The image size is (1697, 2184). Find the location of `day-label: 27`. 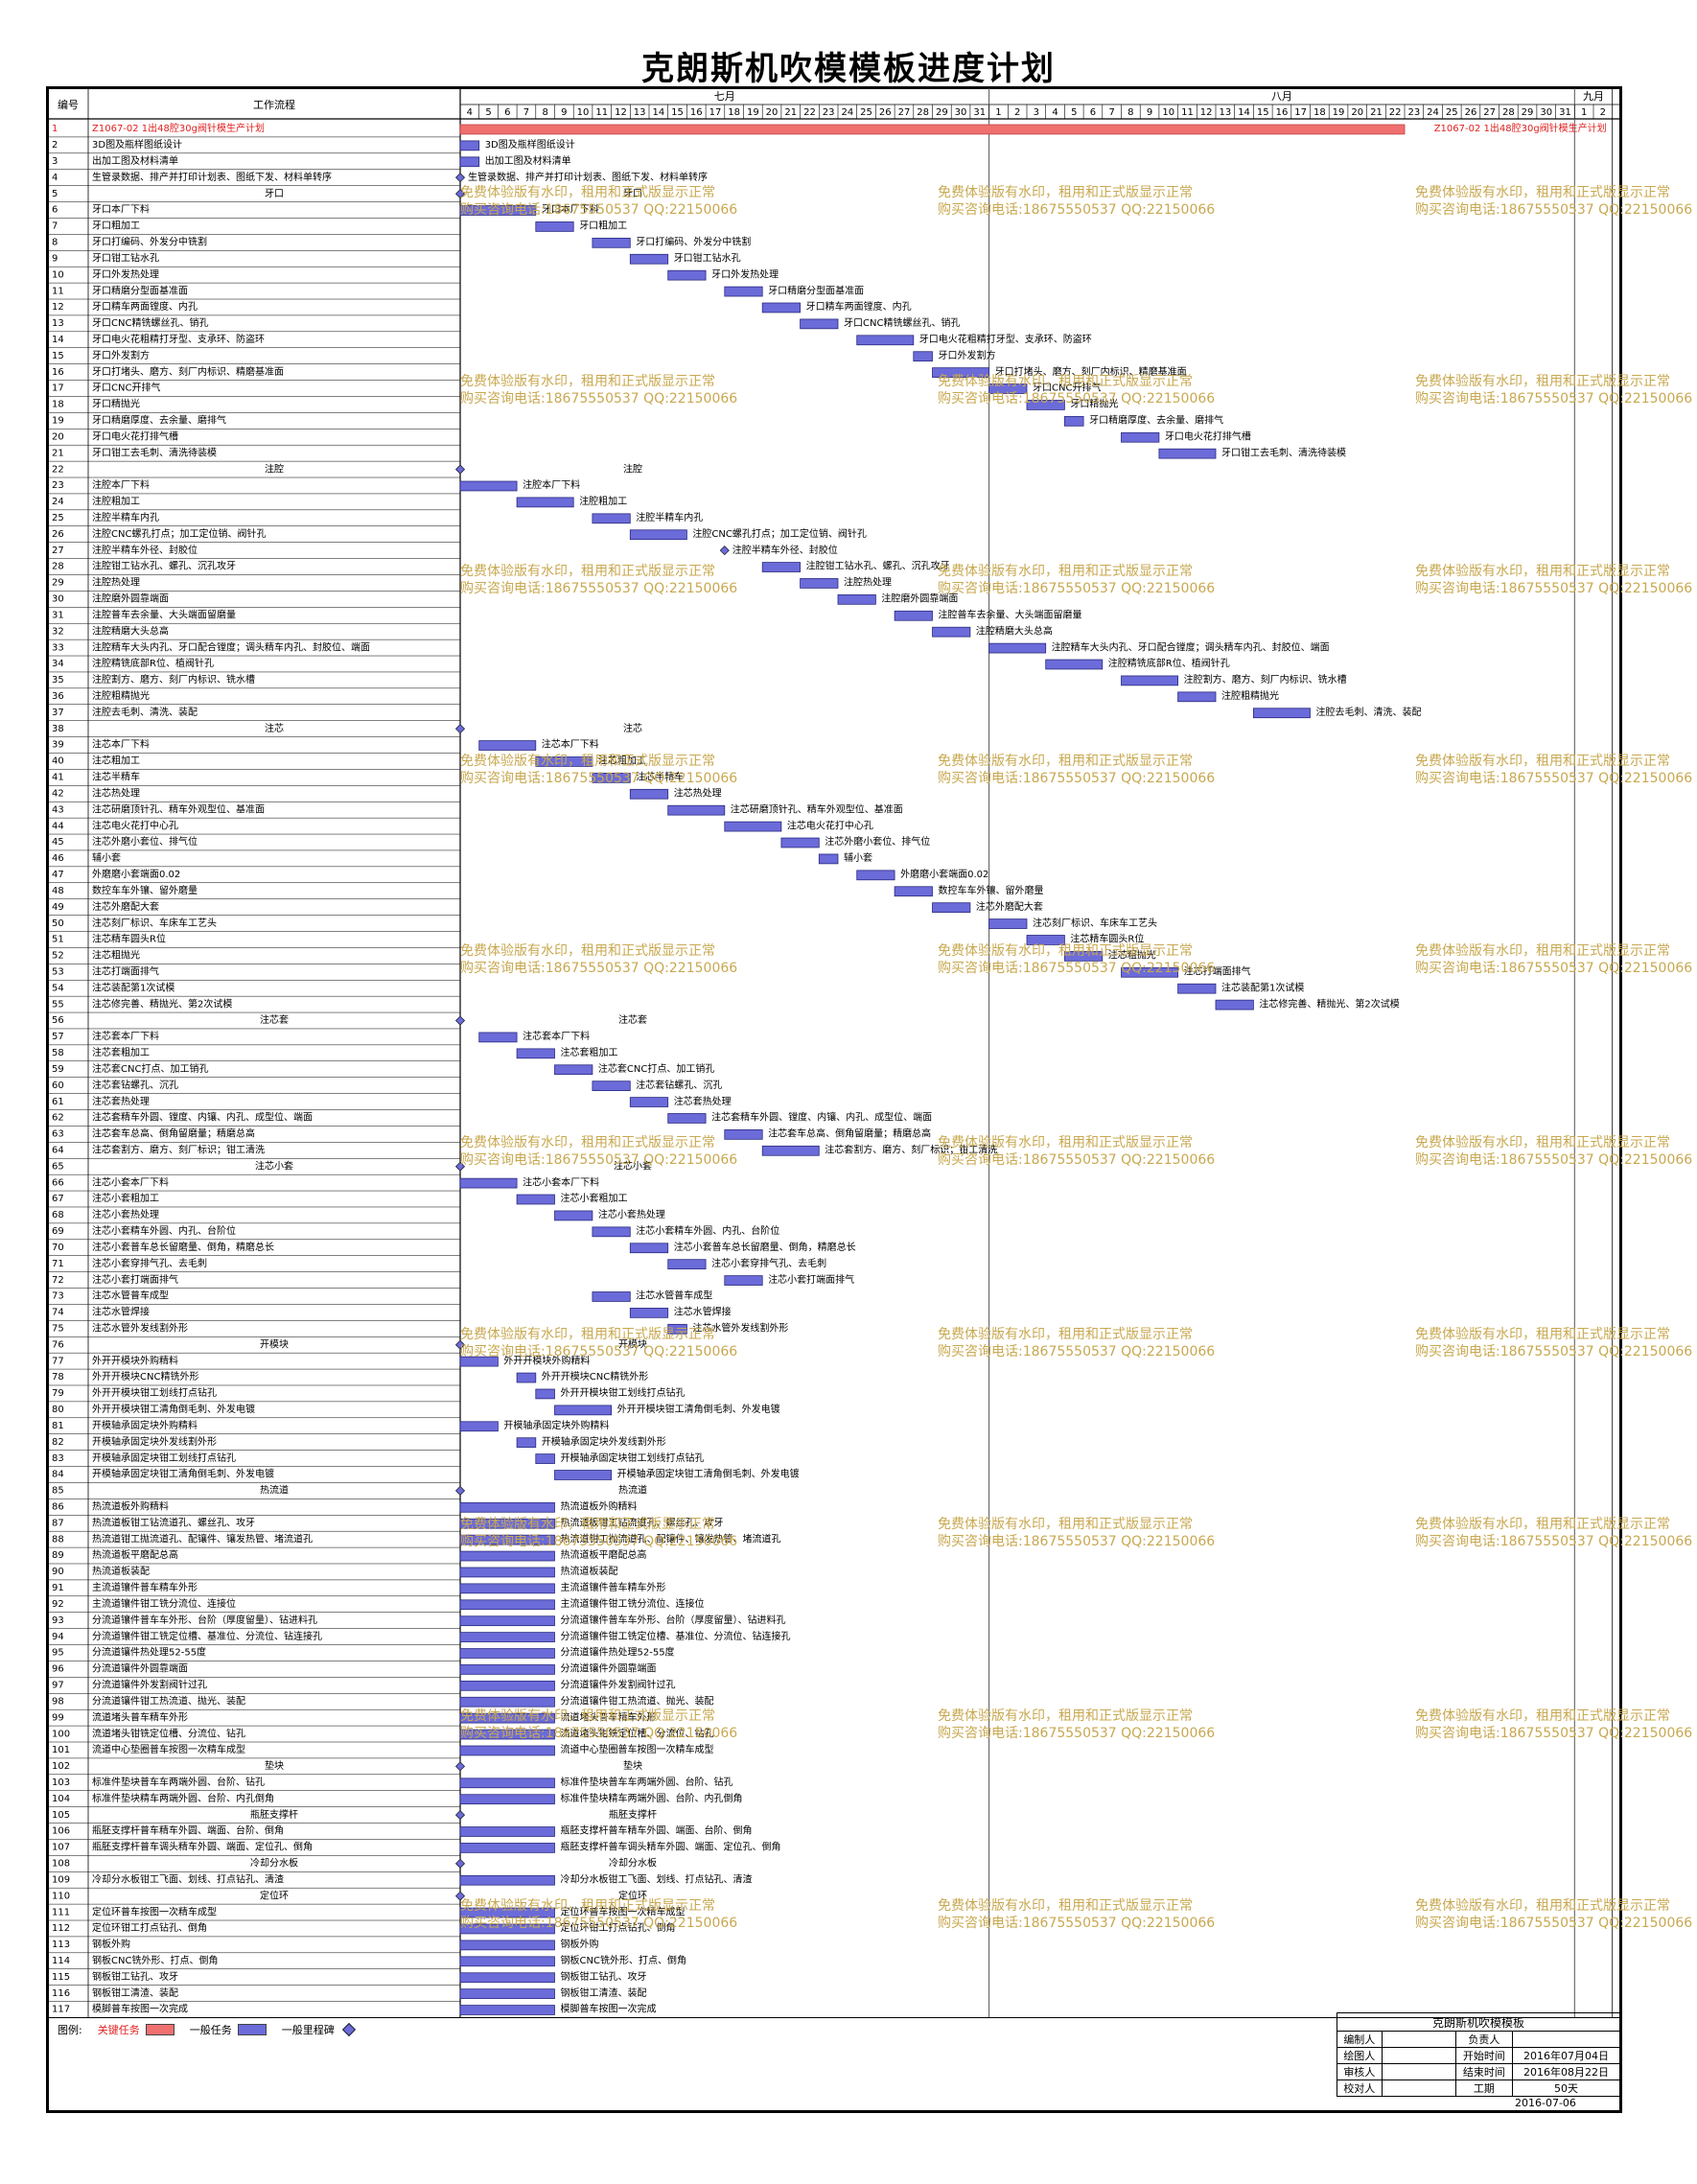

day-label: 27 is located at coordinates (1489, 112).